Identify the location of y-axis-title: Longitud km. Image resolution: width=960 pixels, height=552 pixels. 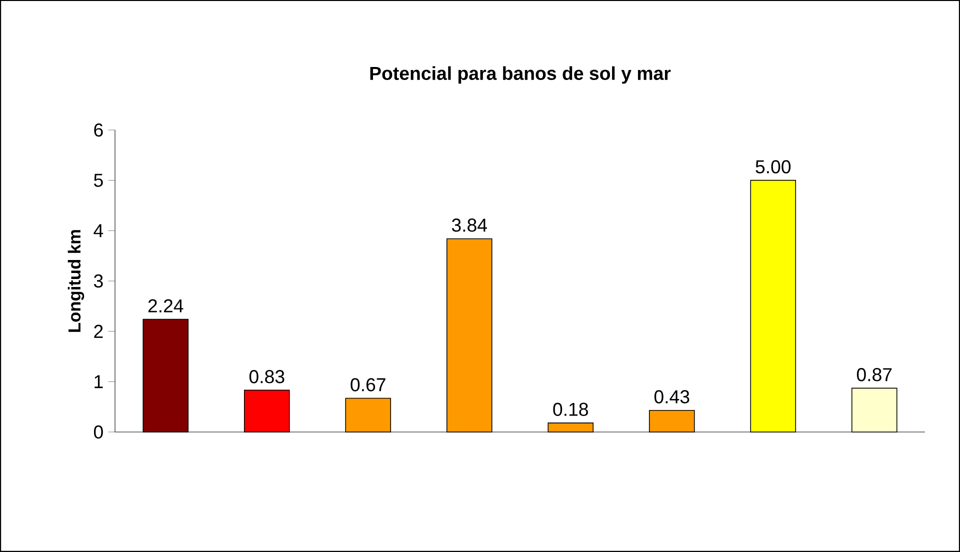
(76, 281).